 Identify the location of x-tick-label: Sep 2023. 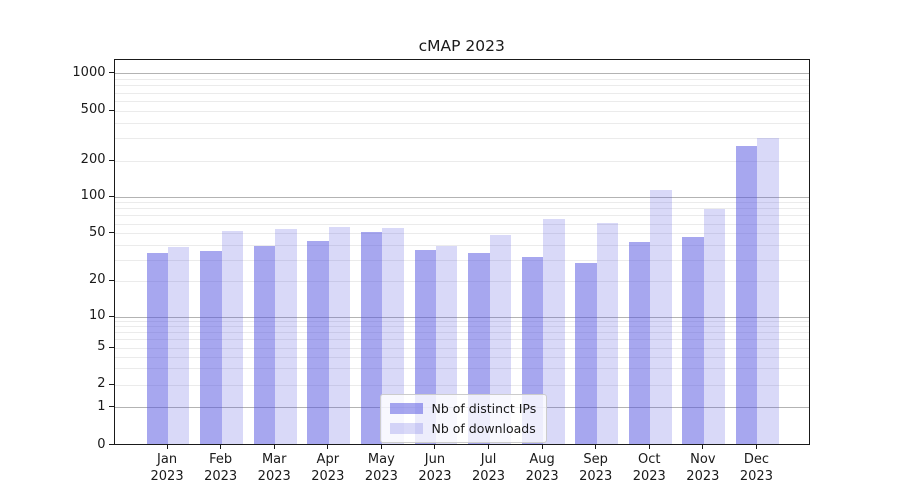
(596, 467).